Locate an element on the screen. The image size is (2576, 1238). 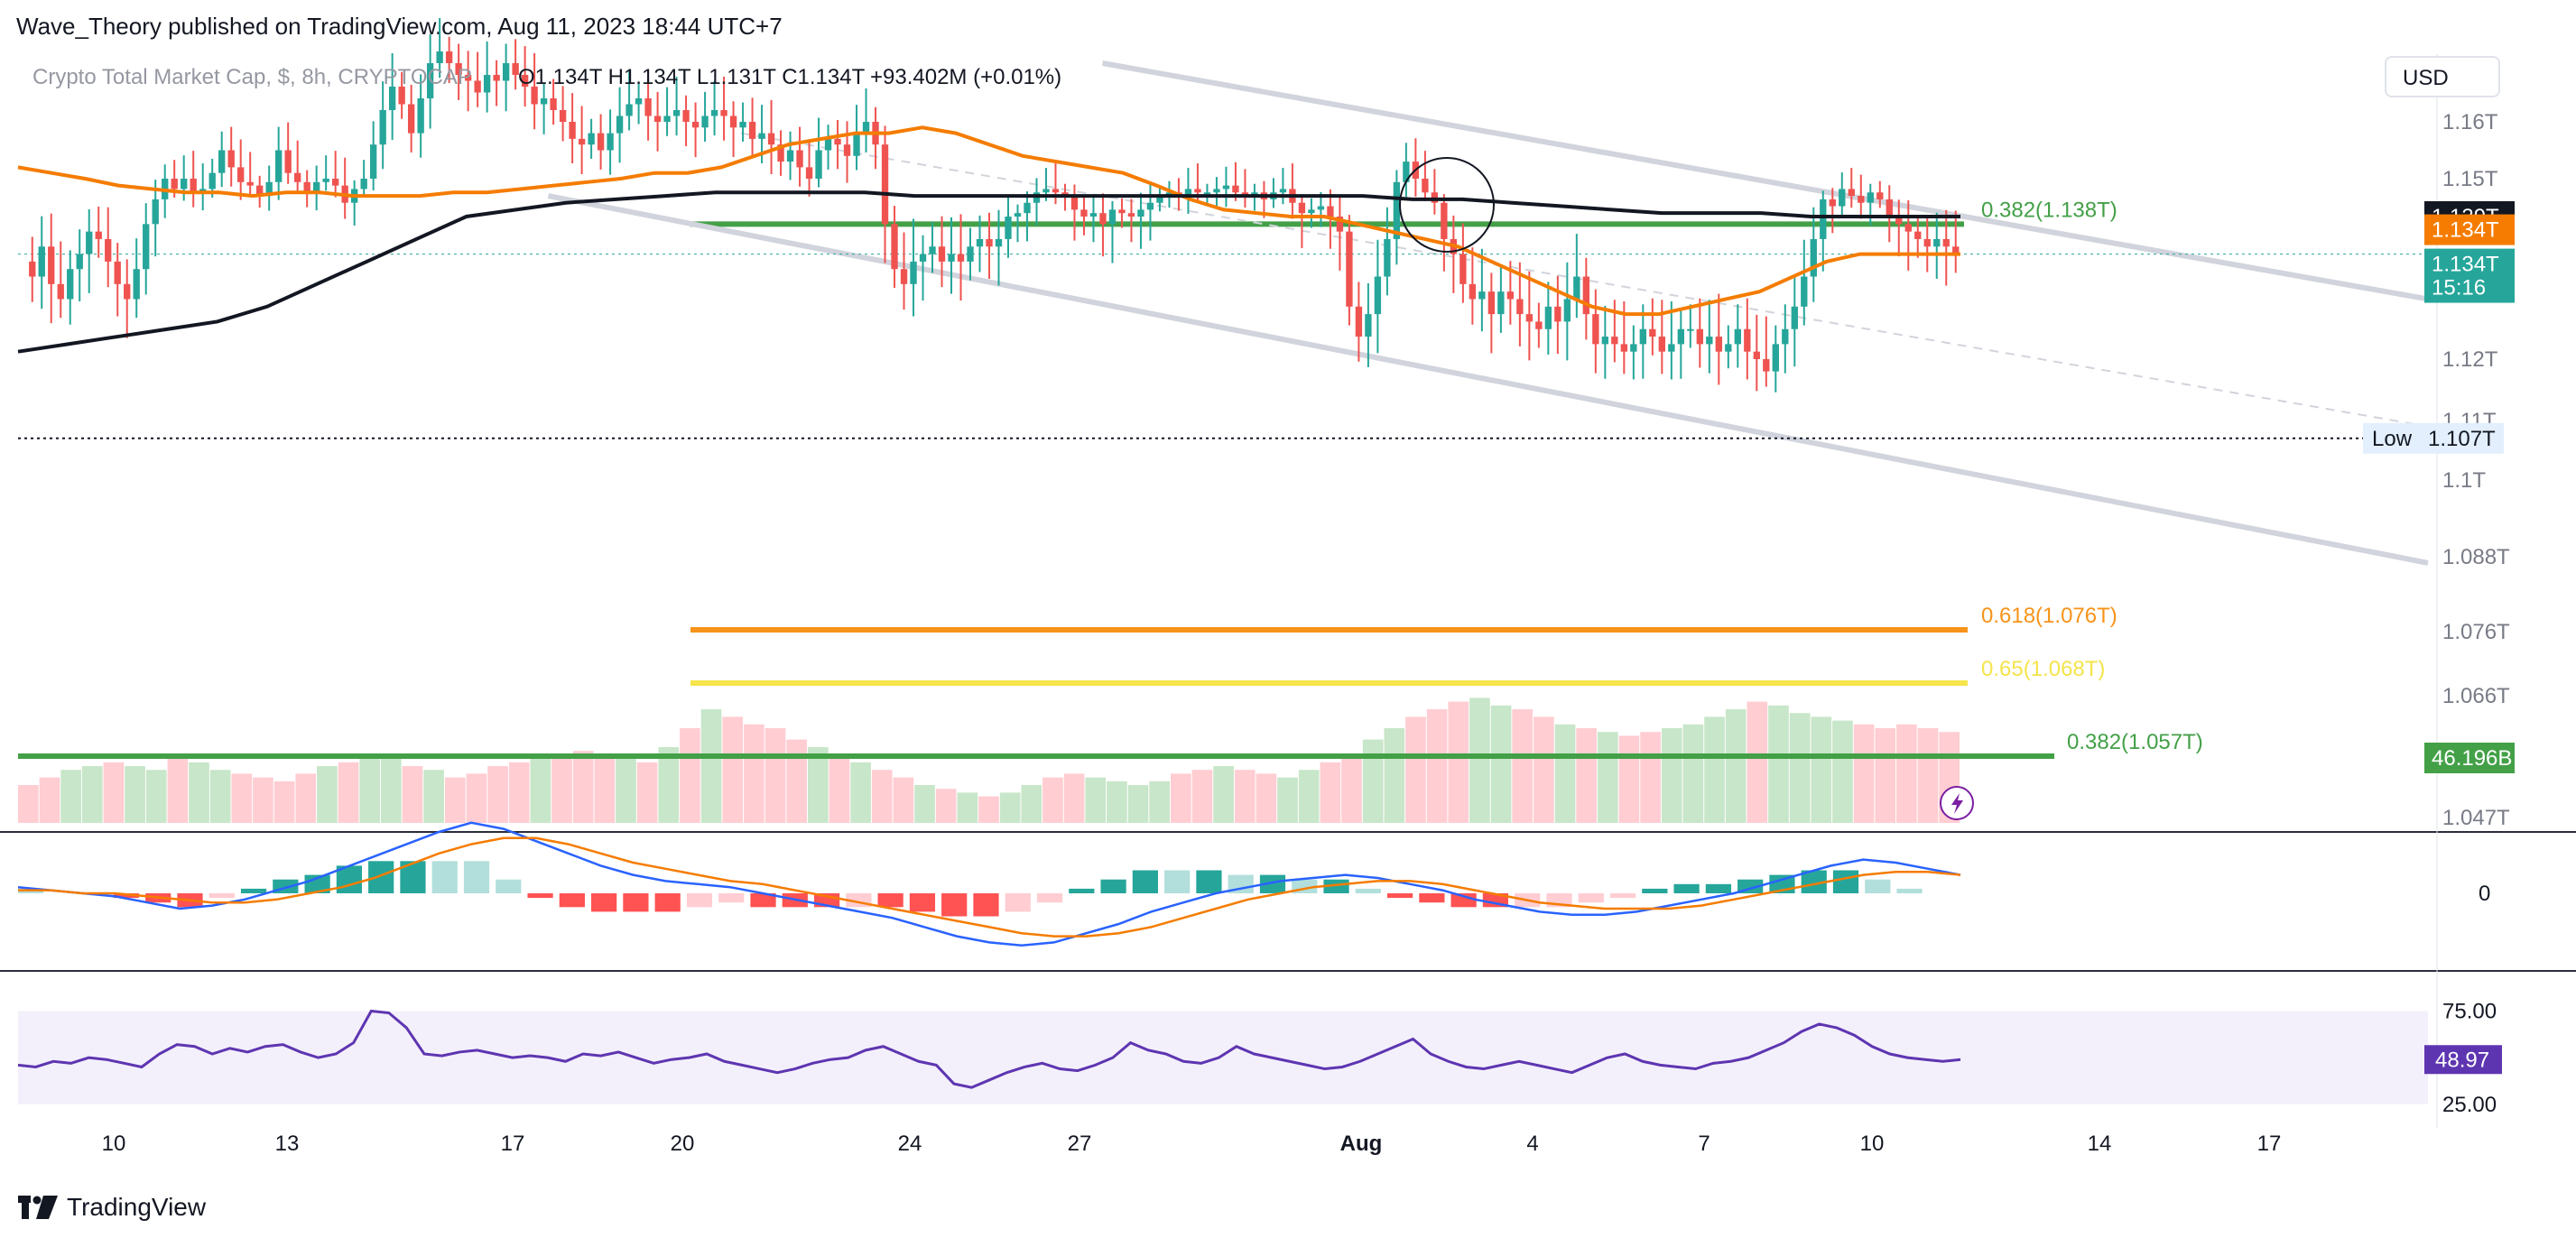
x-axis-tick: 14 is located at coordinates (2100, 1144).